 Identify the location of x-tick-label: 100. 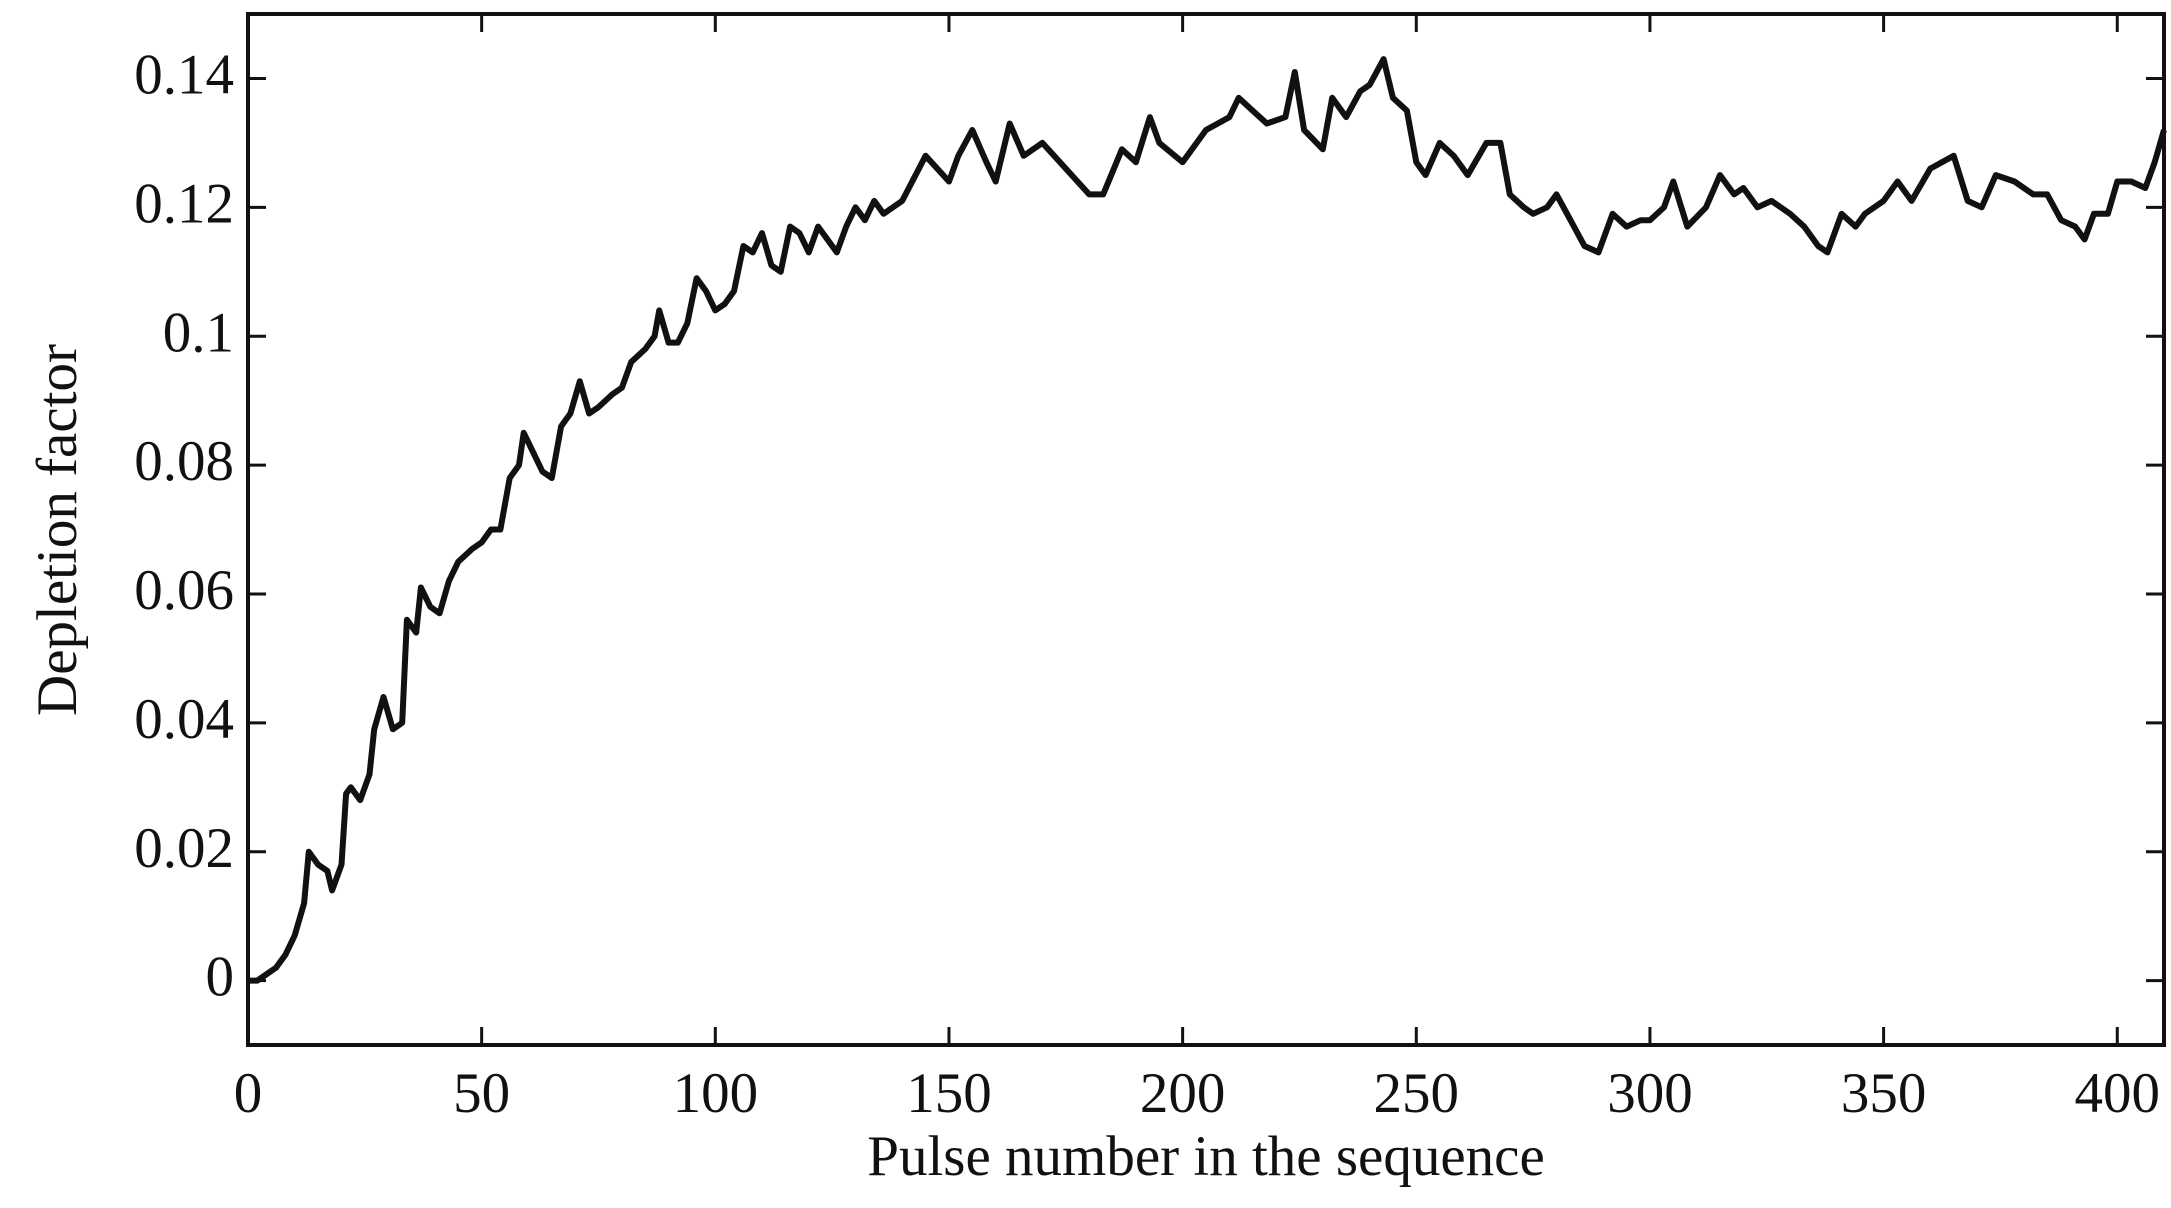
(716, 1093).